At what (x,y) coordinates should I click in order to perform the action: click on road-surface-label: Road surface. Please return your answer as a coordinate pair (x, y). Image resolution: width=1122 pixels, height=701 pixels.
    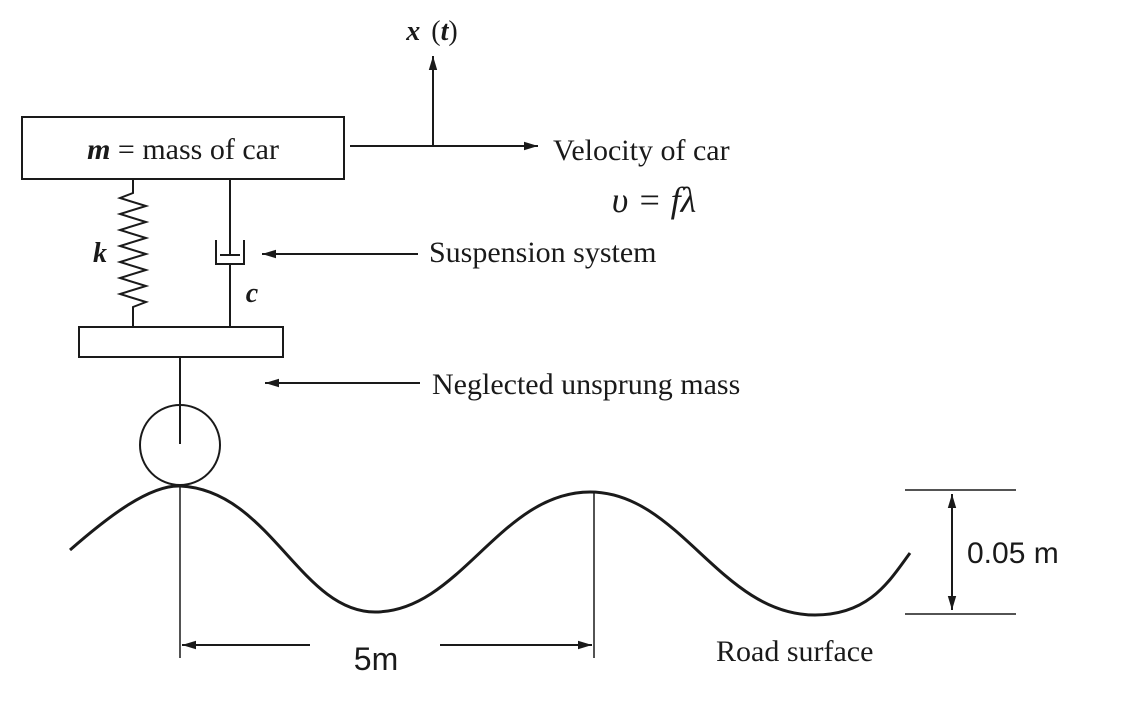
    Looking at the image, I should click on (794, 651).